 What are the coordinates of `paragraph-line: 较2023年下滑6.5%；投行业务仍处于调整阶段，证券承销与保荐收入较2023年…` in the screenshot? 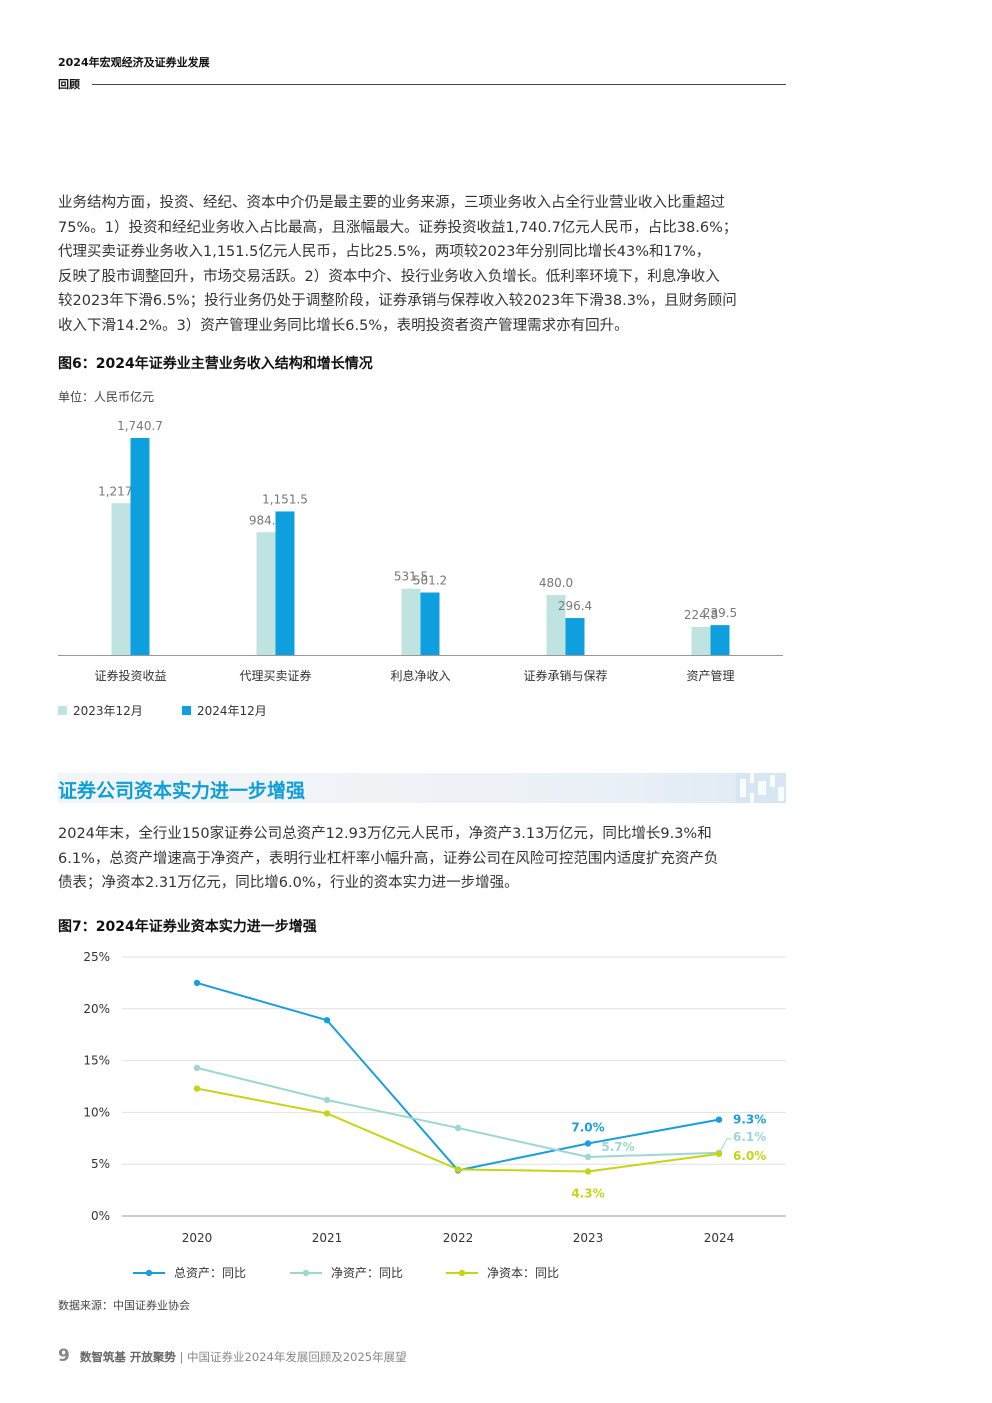 It's located at (397, 301).